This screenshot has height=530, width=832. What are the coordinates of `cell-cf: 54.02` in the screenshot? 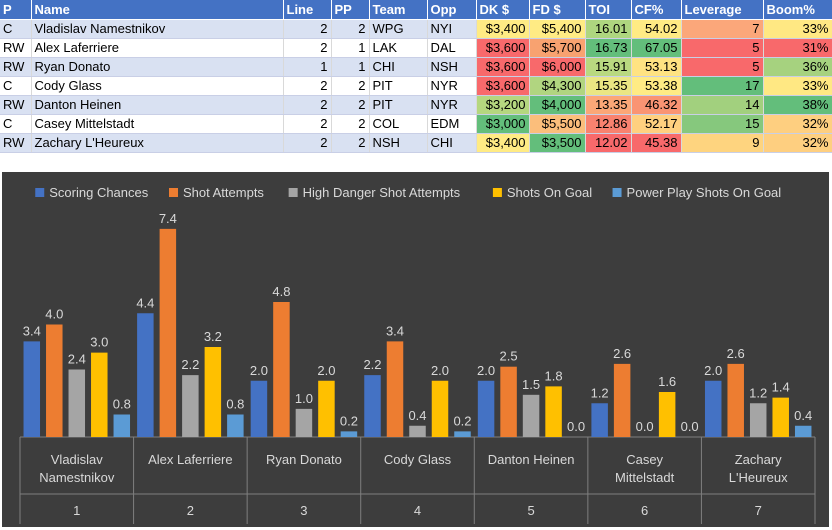 It's located at (656, 29).